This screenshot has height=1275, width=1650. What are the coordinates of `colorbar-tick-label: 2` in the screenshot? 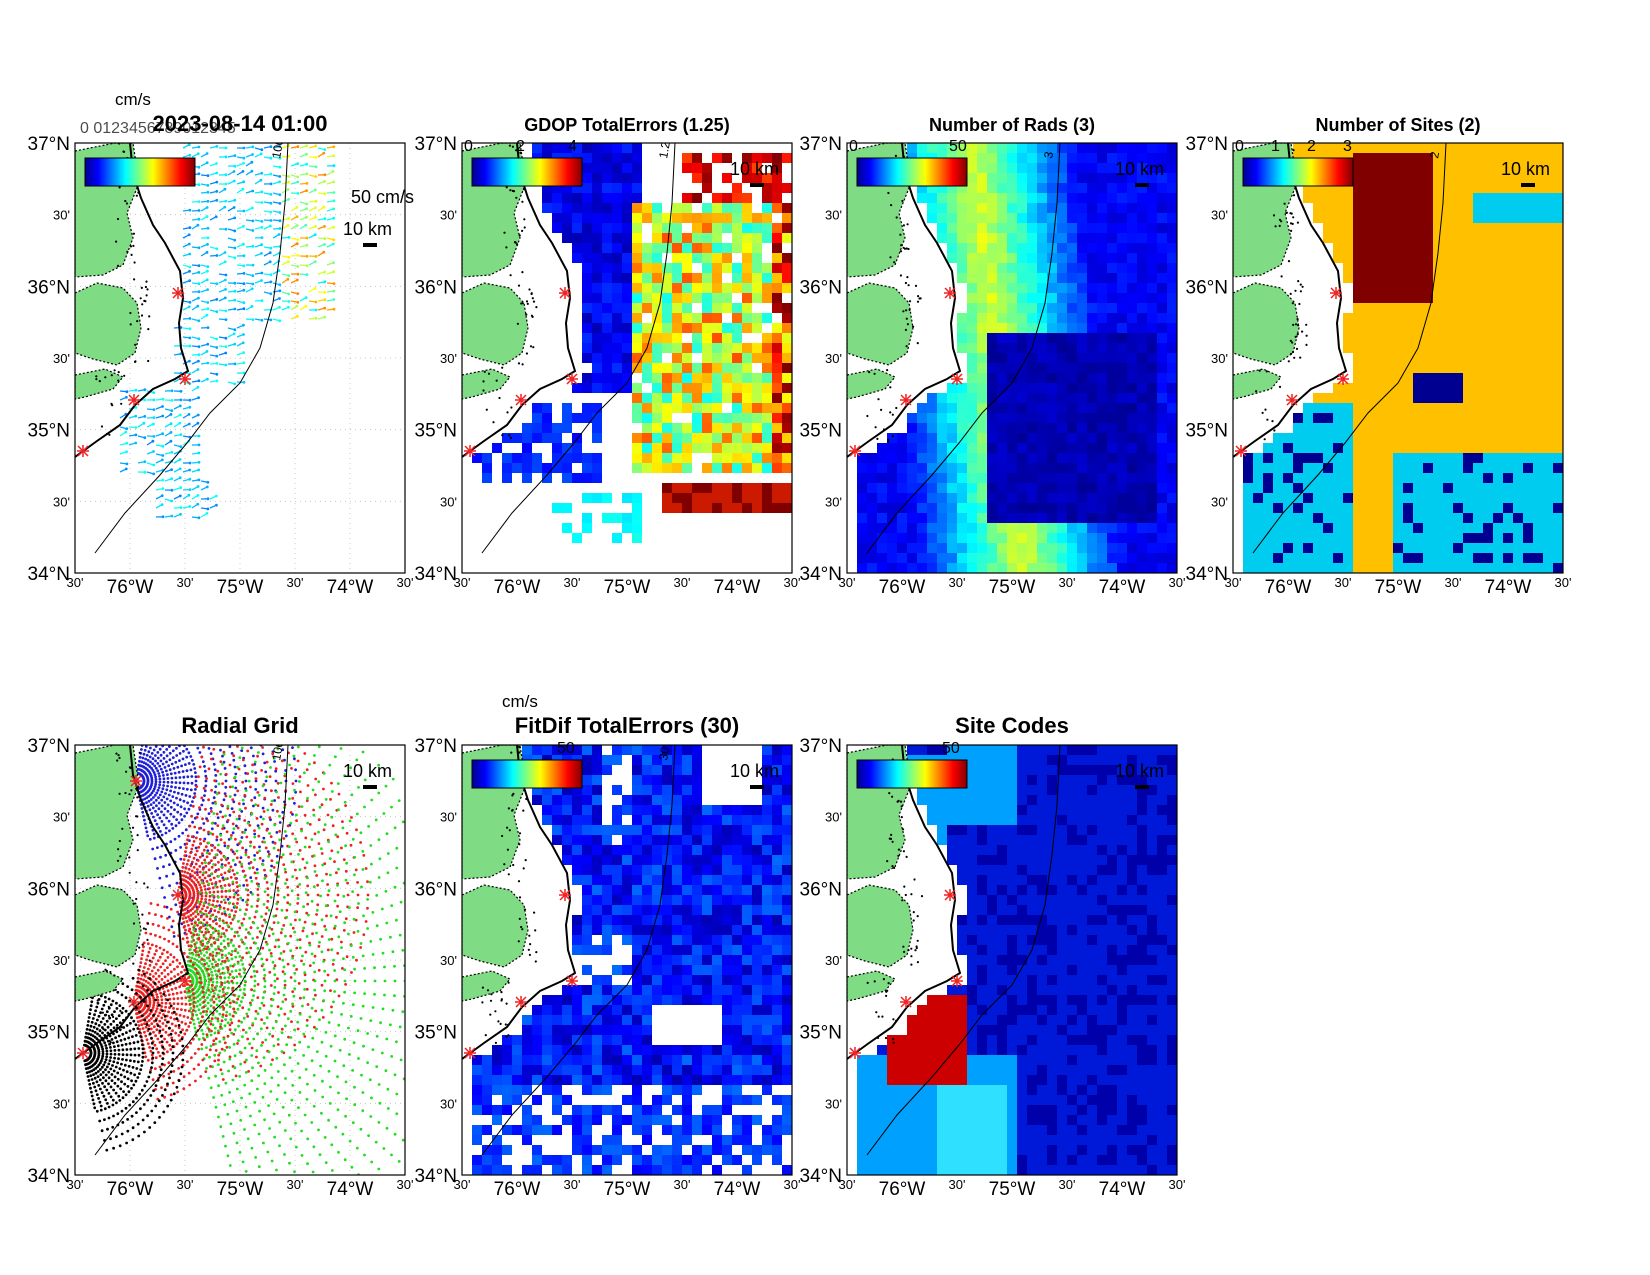 It's located at (520, 146).